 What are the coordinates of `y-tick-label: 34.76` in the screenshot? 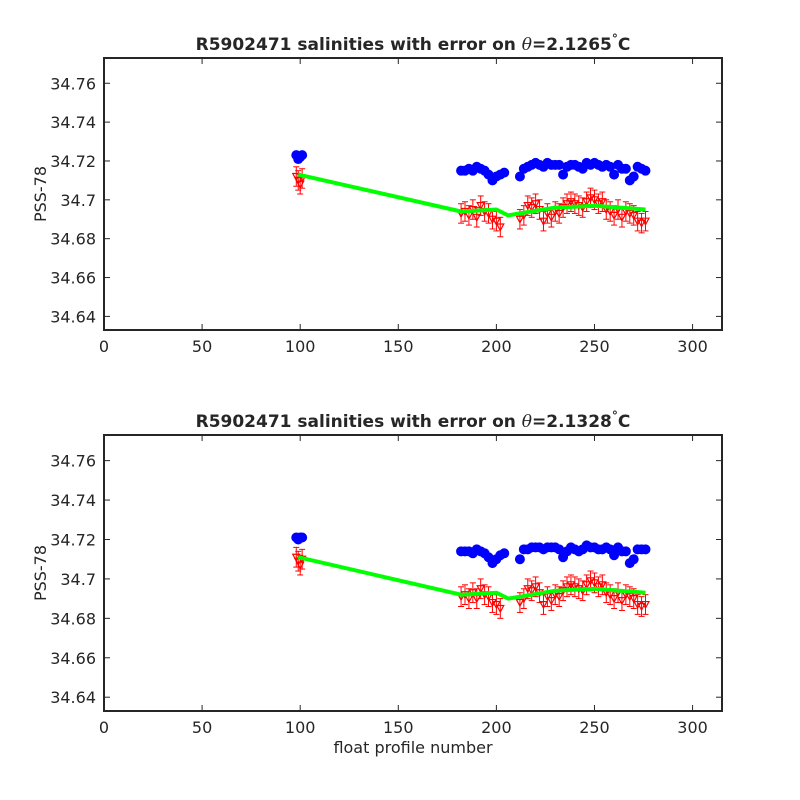 It's located at (73, 83).